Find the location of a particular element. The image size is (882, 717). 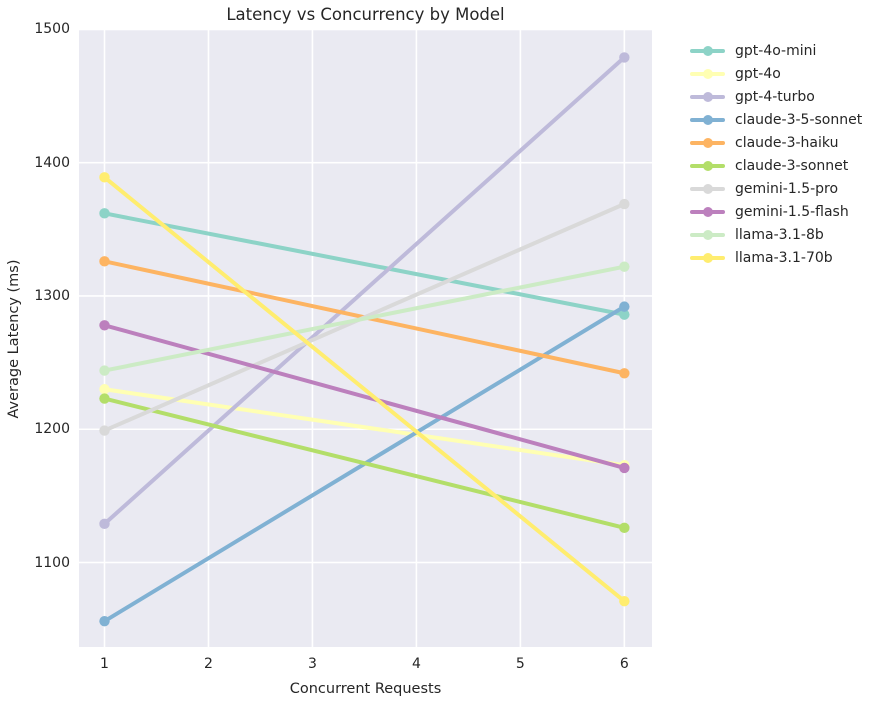

series-marker-llama-3.1-8b-x6 is located at coordinates (624, 266).